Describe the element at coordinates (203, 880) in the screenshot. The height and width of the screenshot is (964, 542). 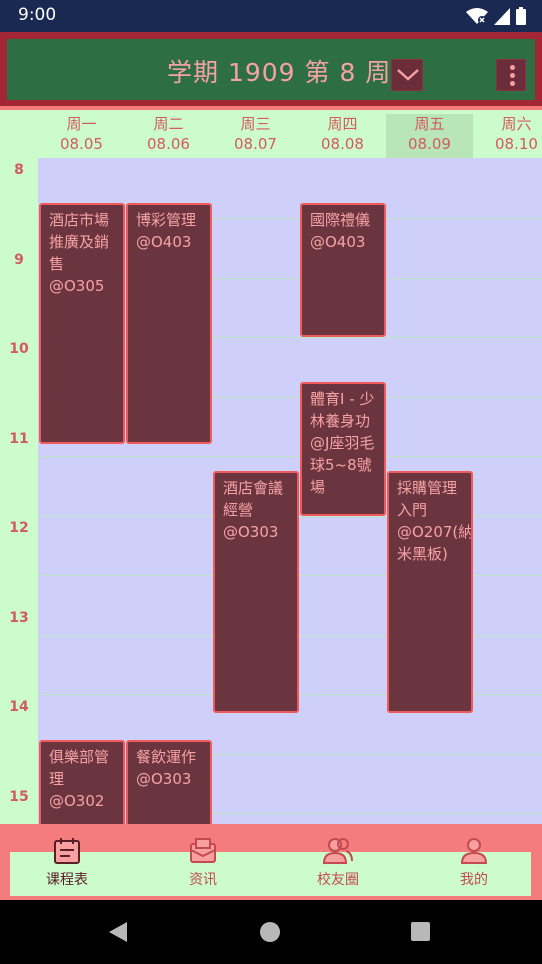
I see `nav-label-news: 资讯` at that location.